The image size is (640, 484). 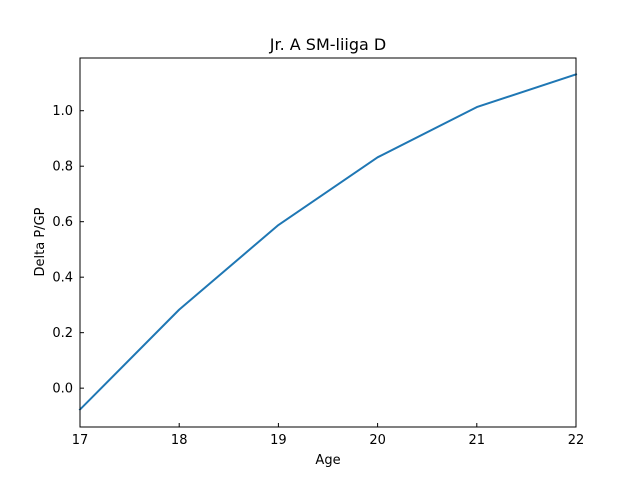 What do you see at coordinates (62, 167) in the screenshot?
I see `y-tick-label: 0.8` at bounding box center [62, 167].